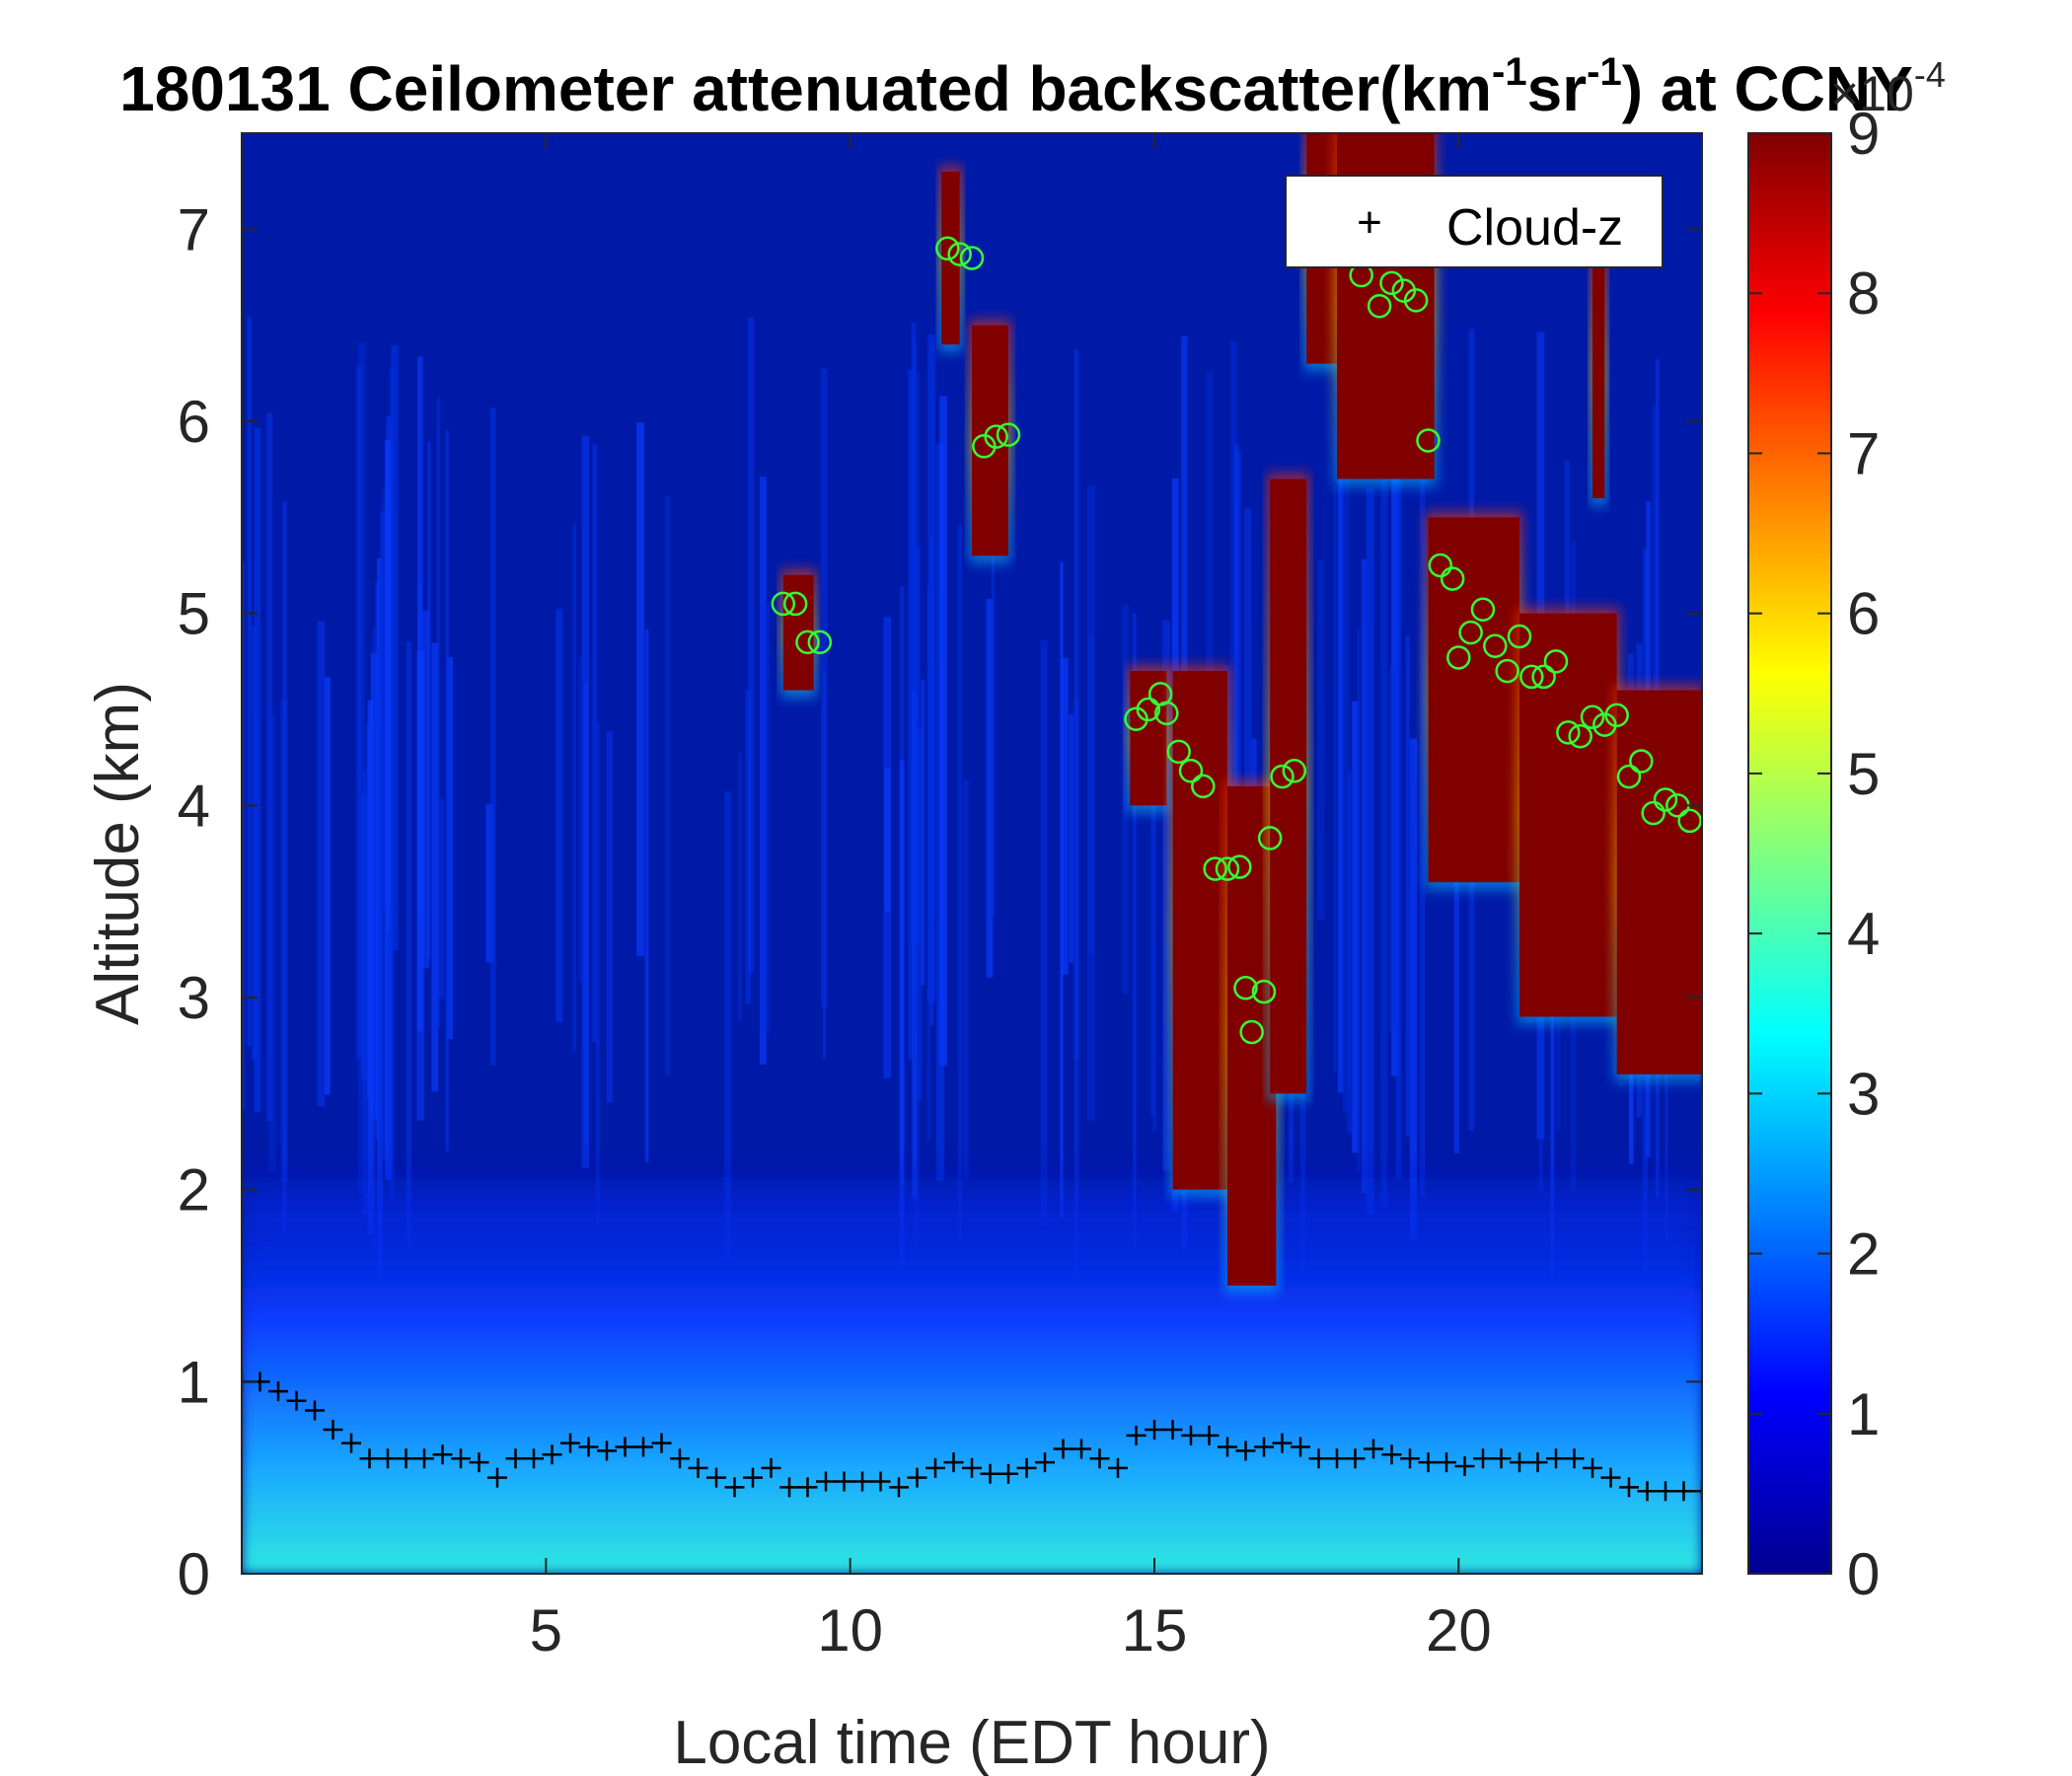  What do you see at coordinates (1864, 1254) in the screenshot?
I see `colorbar-tick-label: 2` at bounding box center [1864, 1254].